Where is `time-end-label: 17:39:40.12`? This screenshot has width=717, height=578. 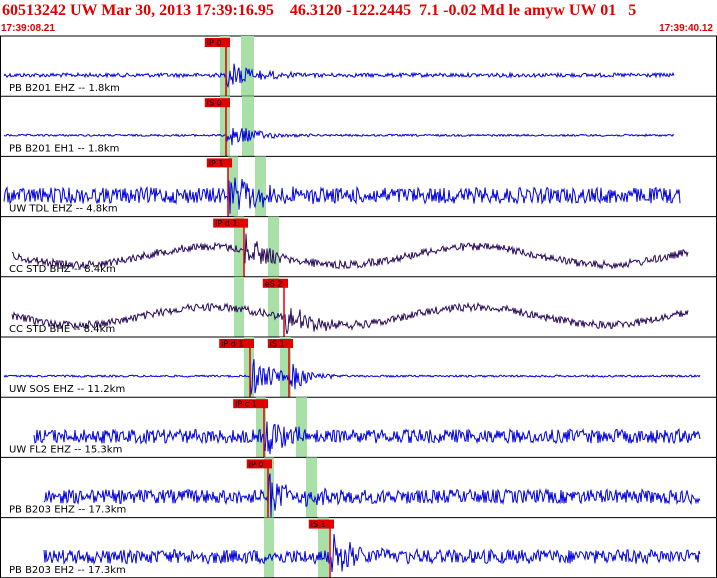 time-end-label: 17:39:40.12 is located at coordinates (686, 28).